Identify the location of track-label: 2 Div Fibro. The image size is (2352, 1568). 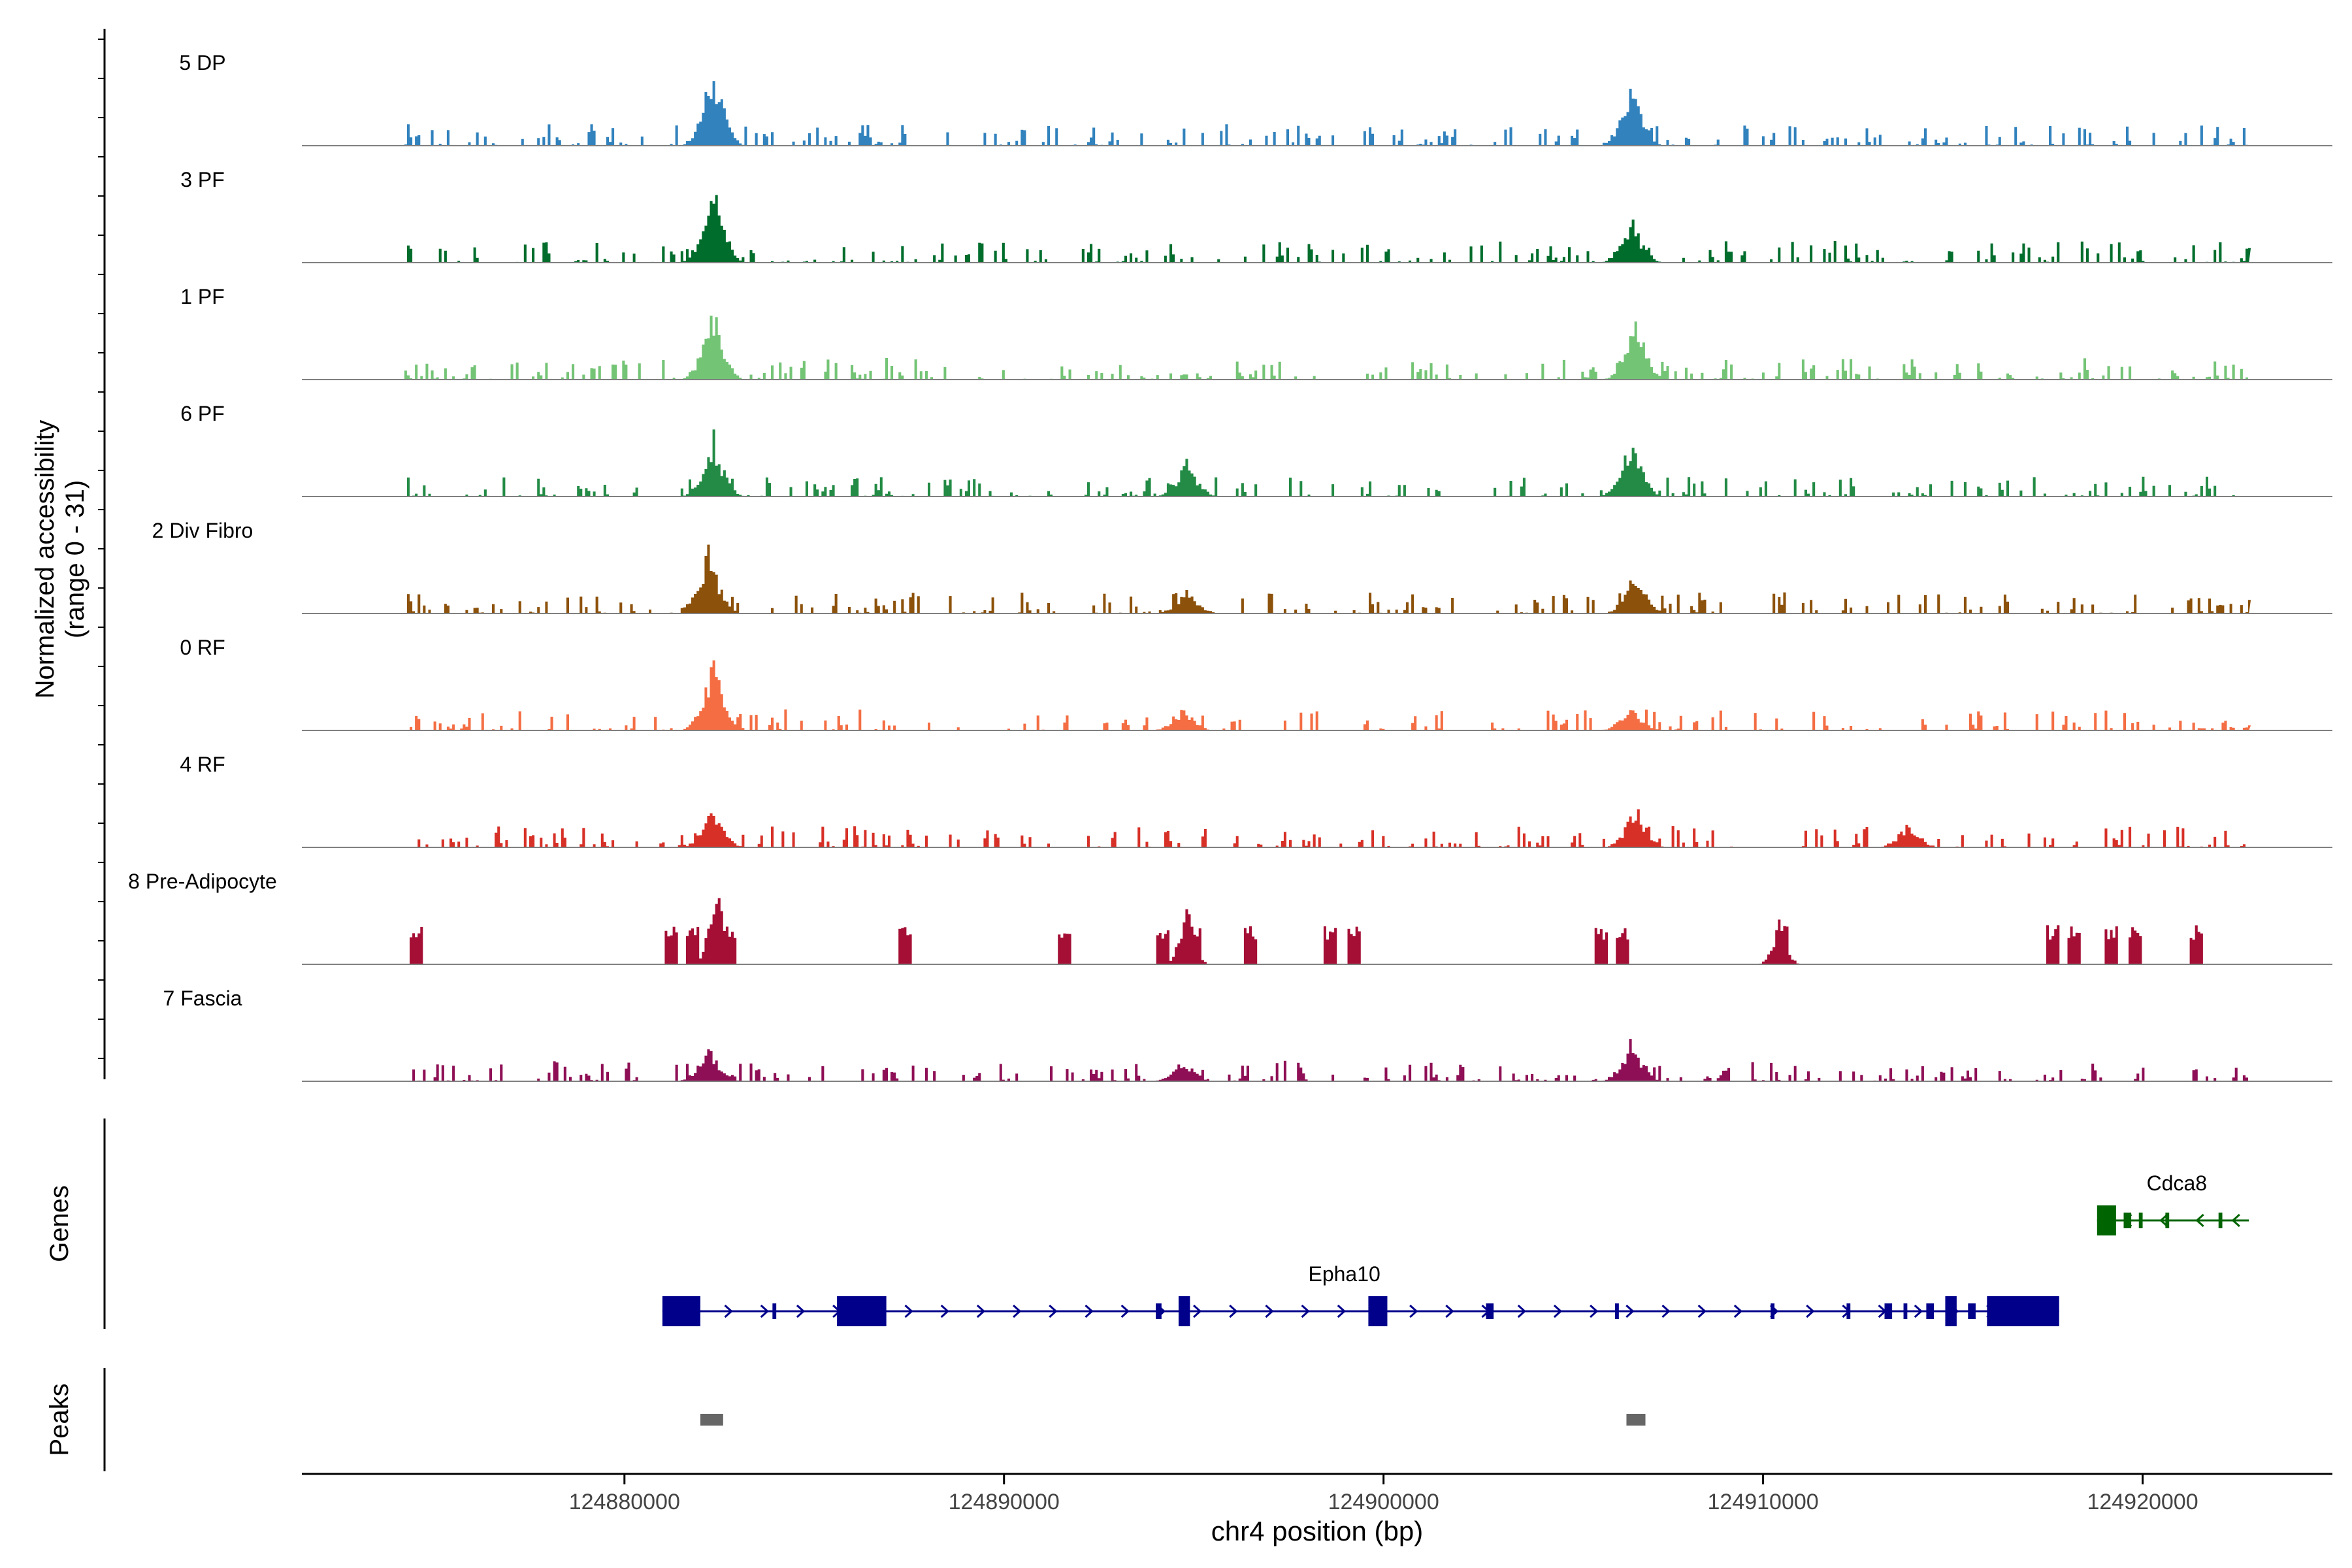
(202, 530).